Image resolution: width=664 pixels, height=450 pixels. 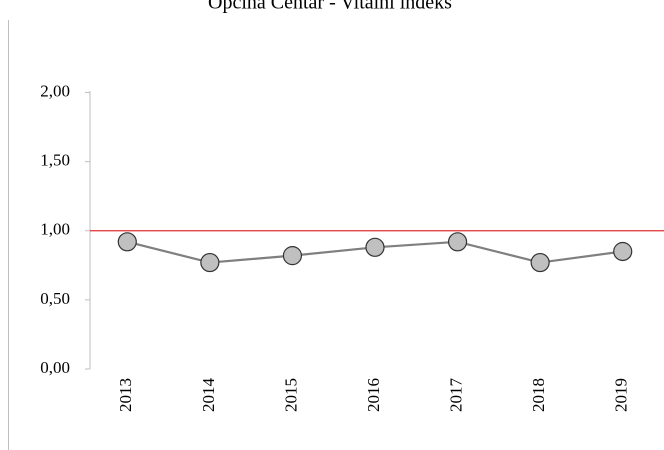 What do you see at coordinates (538, 395) in the screenshot?
I see `x-tick-label: 2018` at bounding box center [538, 395].